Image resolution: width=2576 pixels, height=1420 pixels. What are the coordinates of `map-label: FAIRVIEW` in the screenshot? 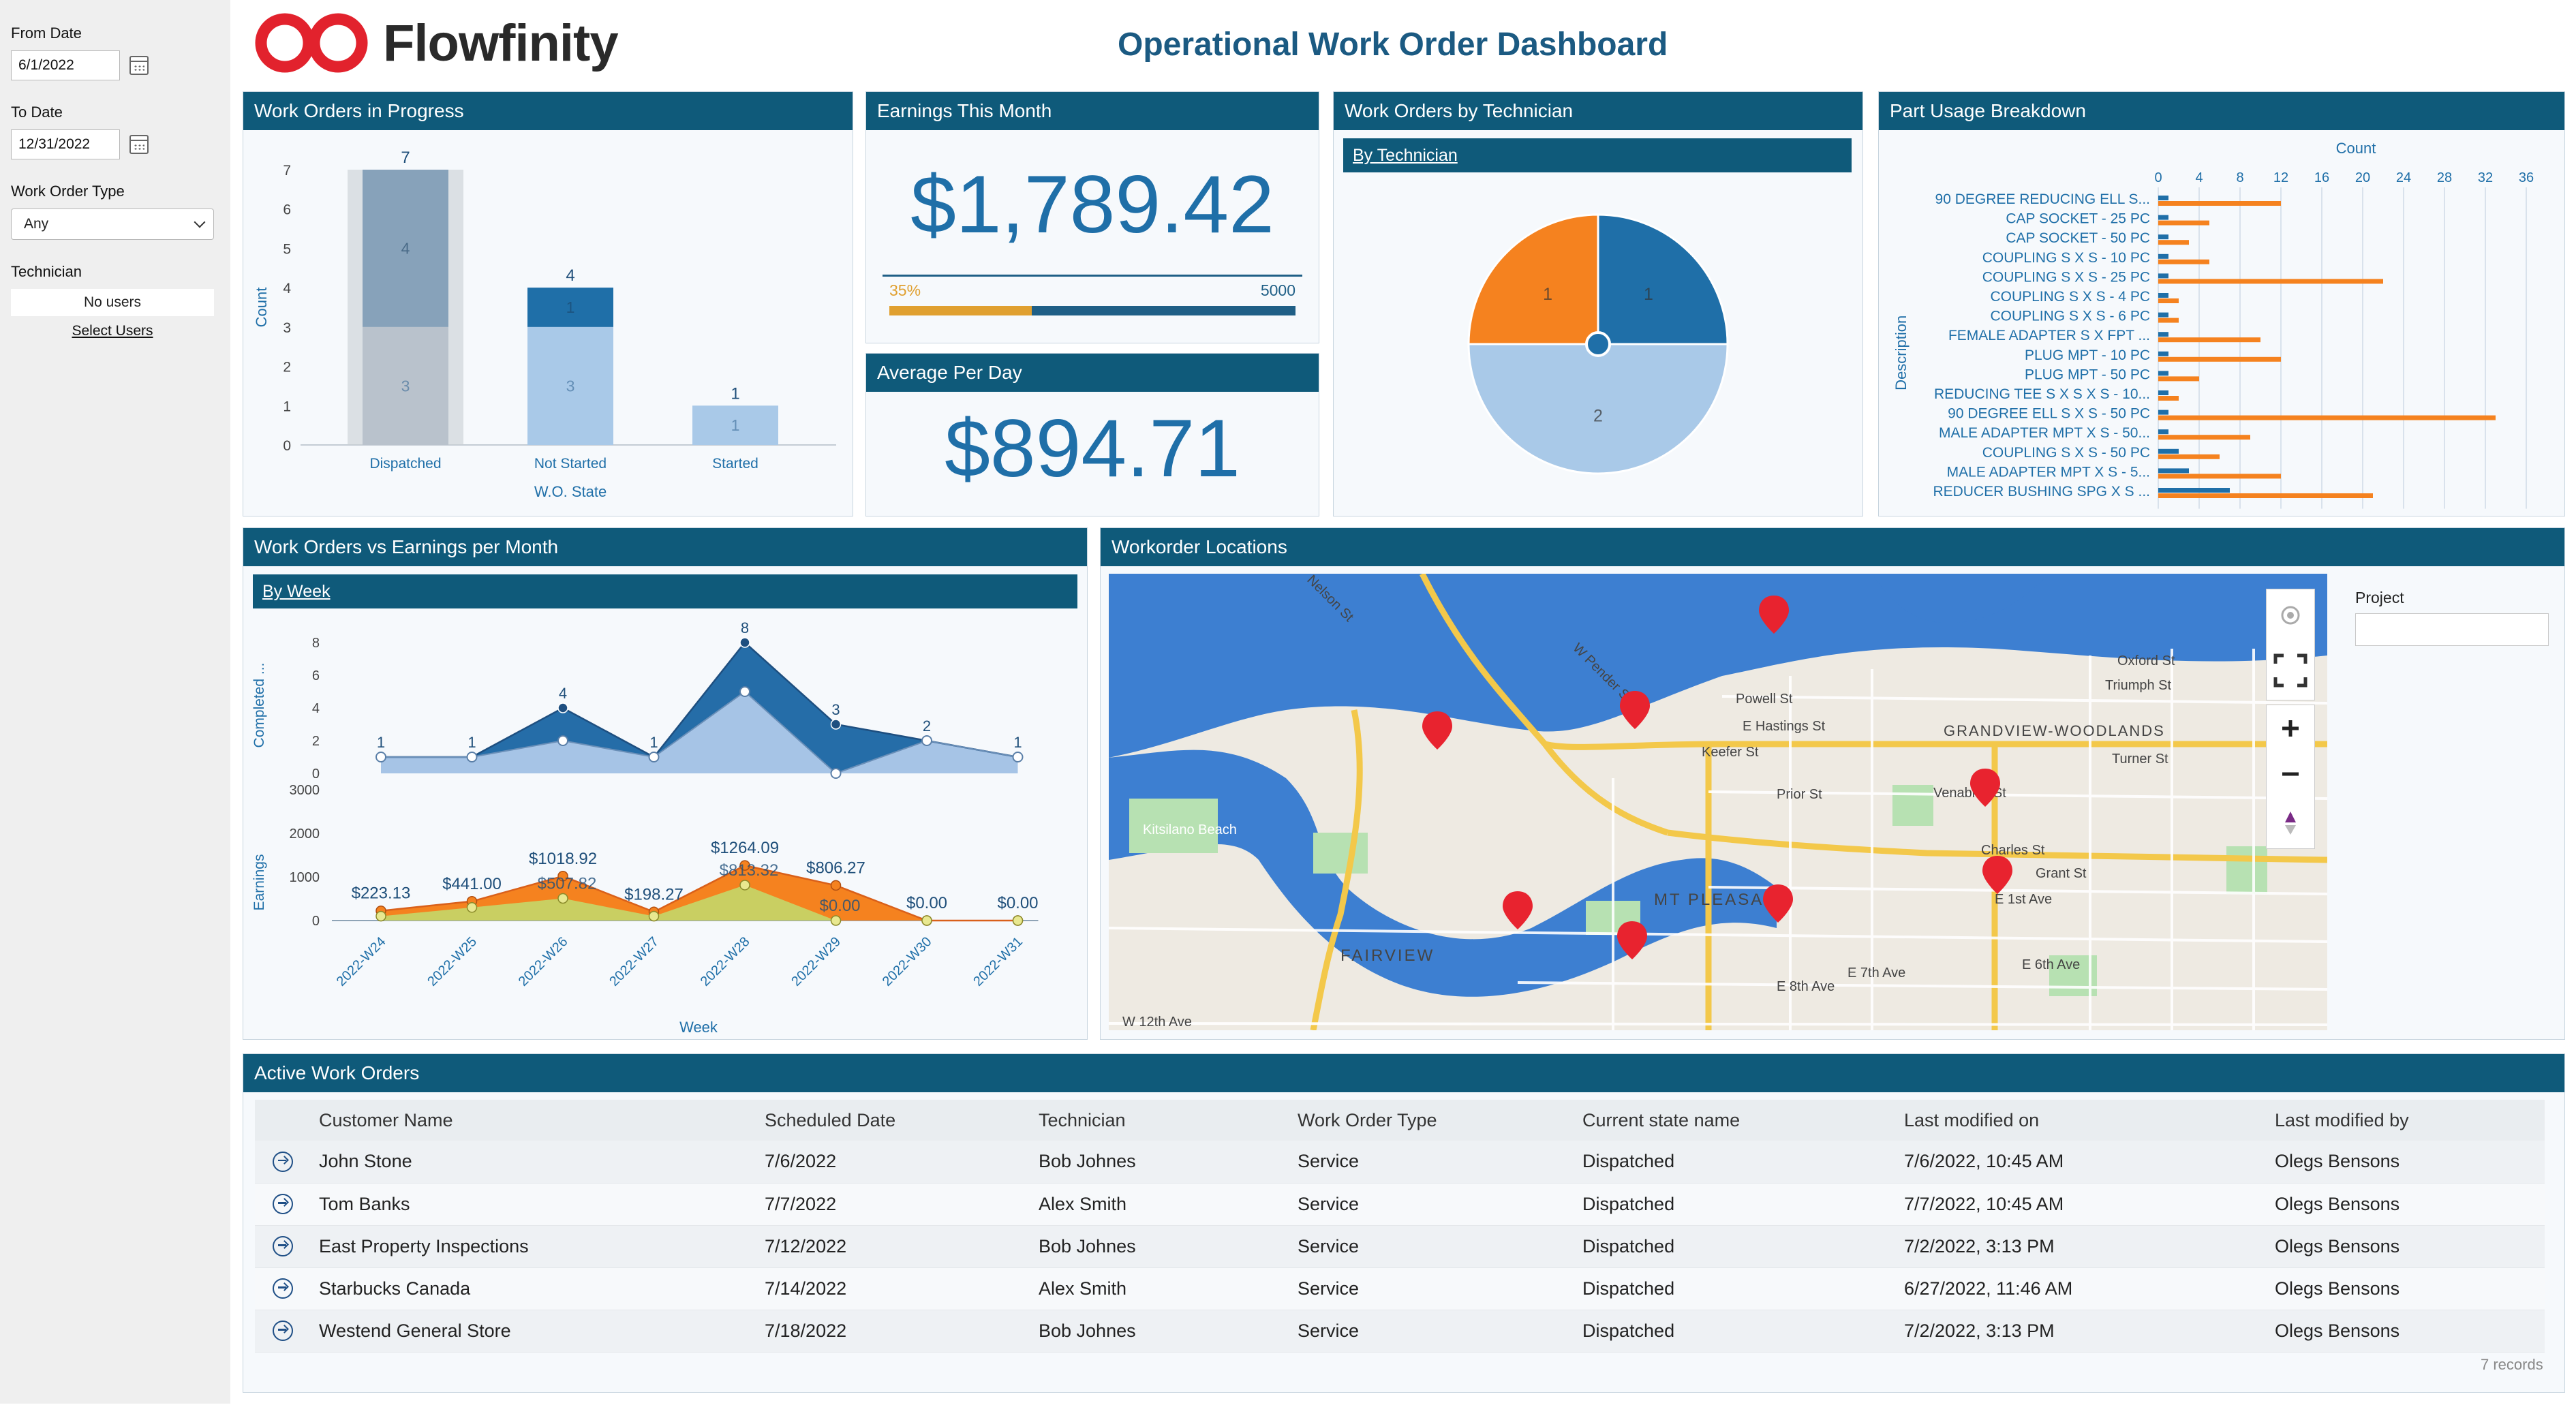 It's located at (1387, 956).